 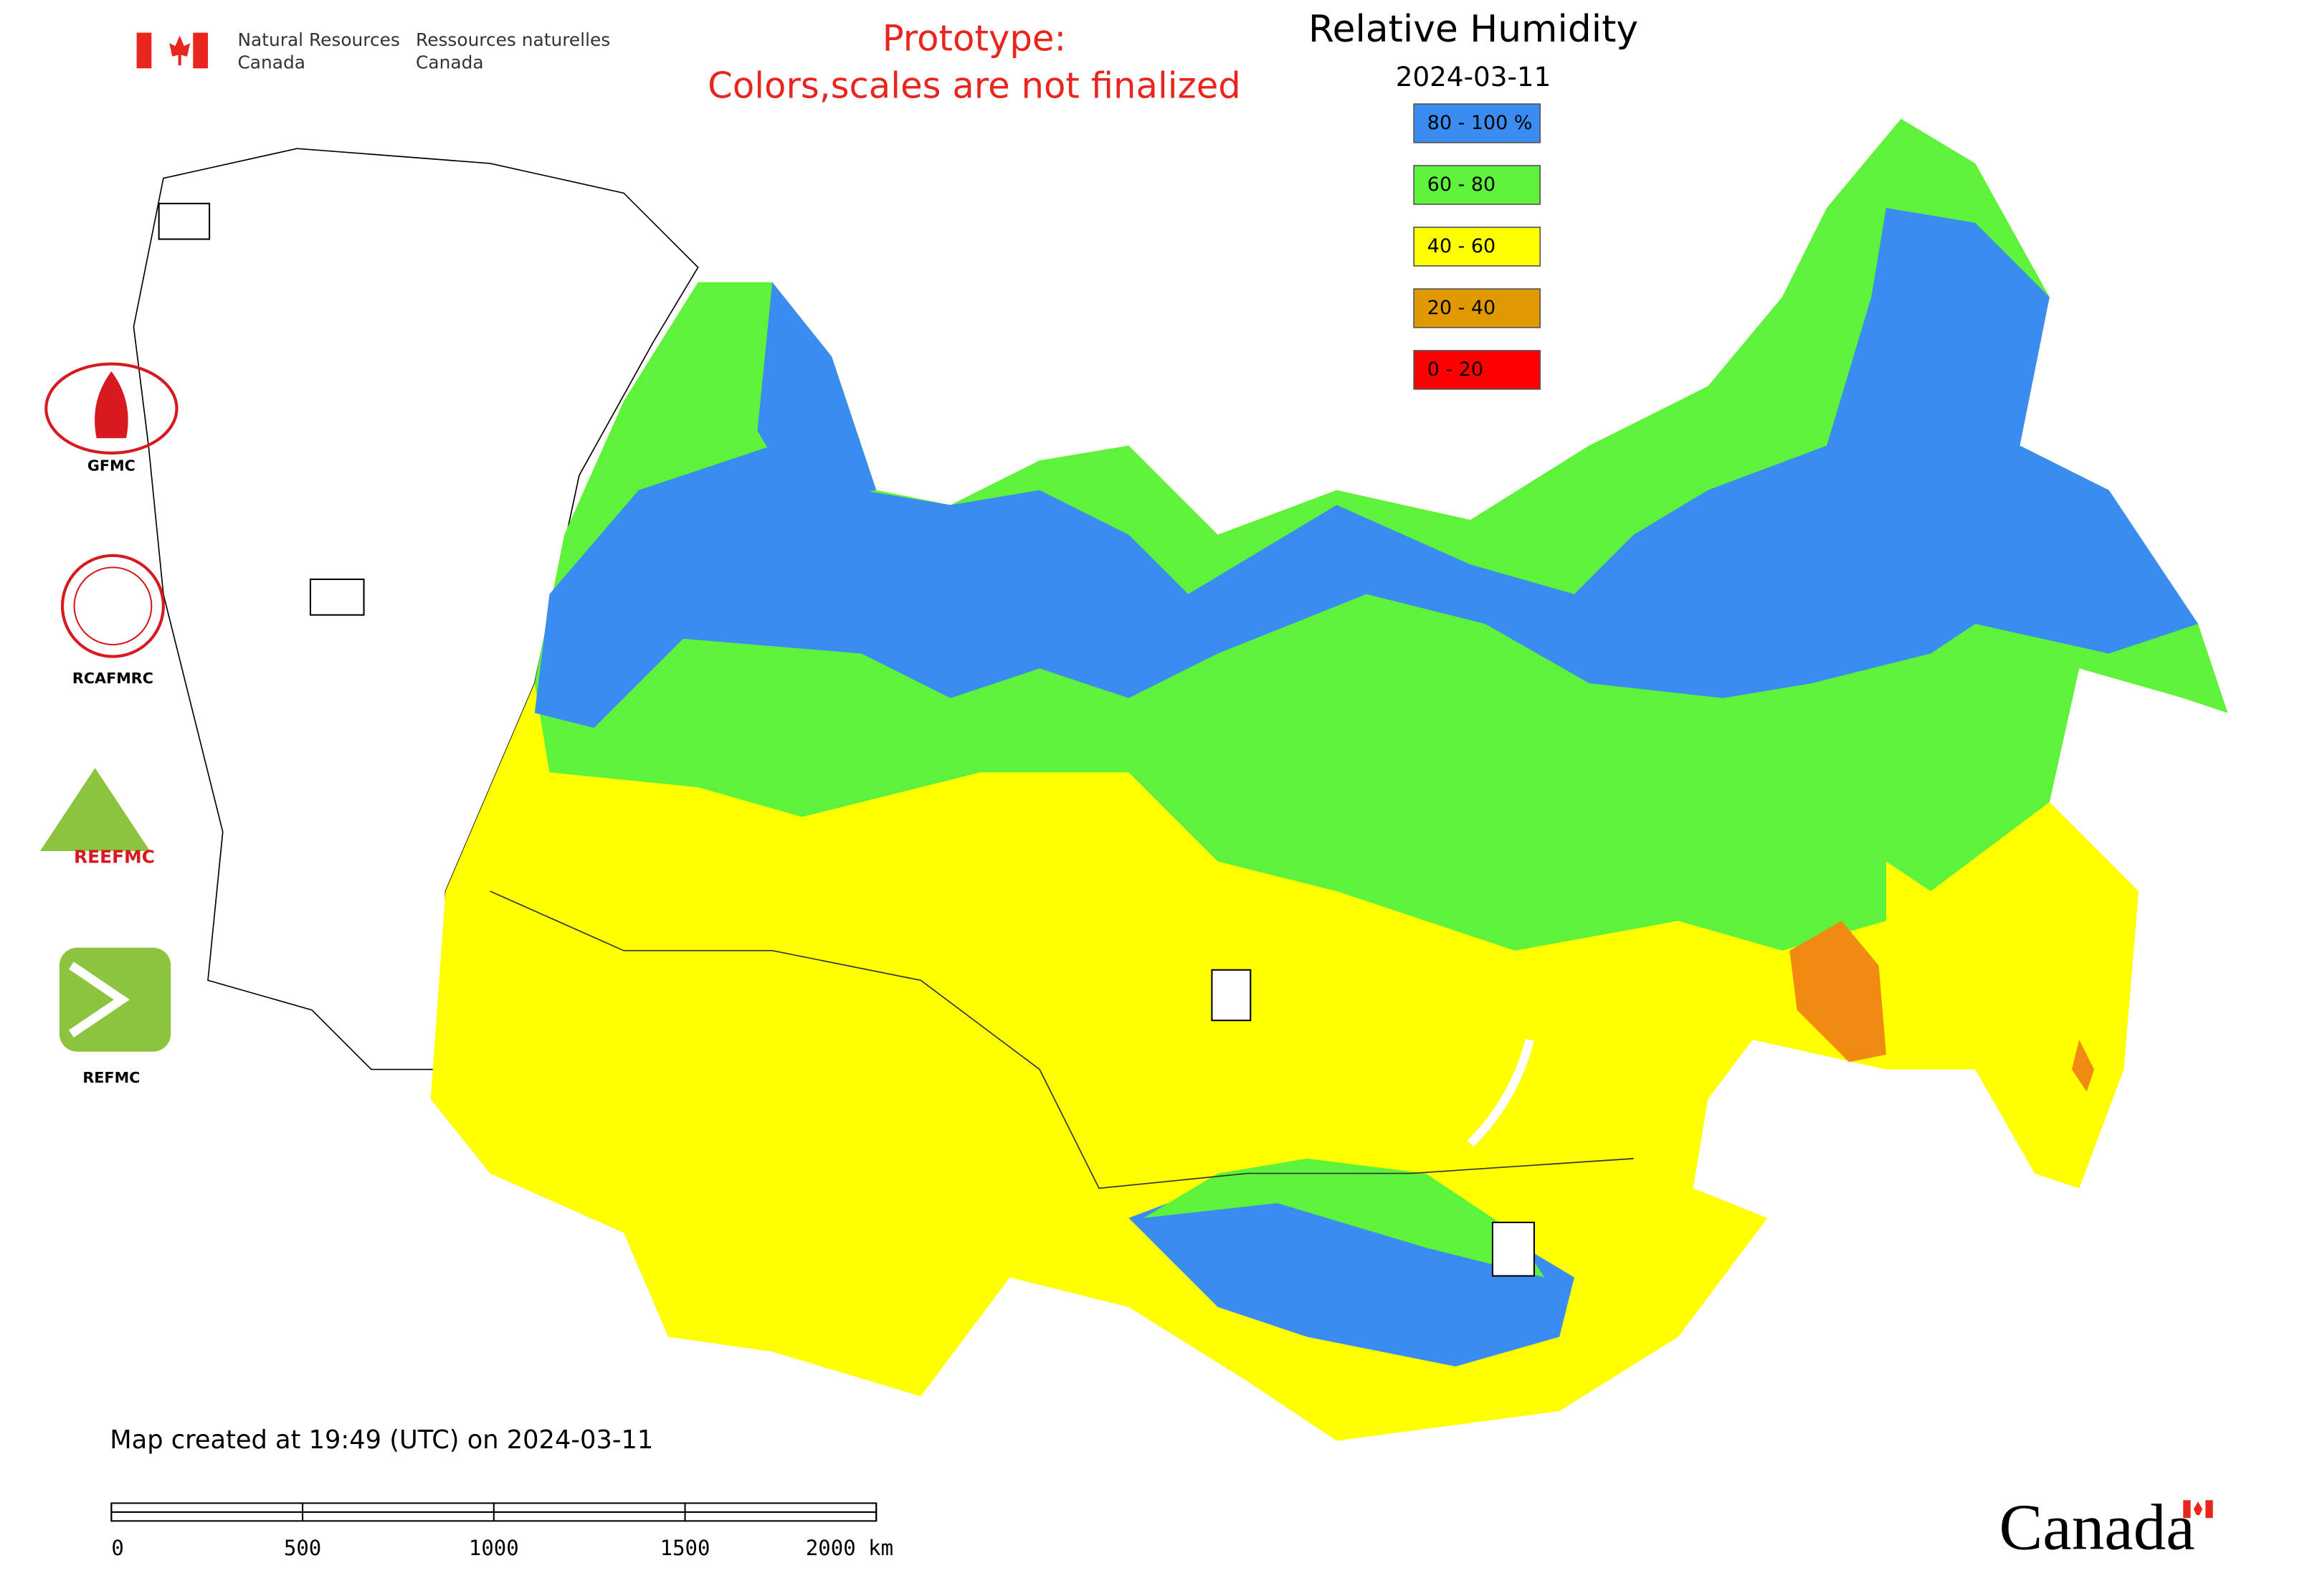 What do you see at coordinates (1062, 1039) in the screenshot?
I see `border` at bounding box center [1062, 1039].